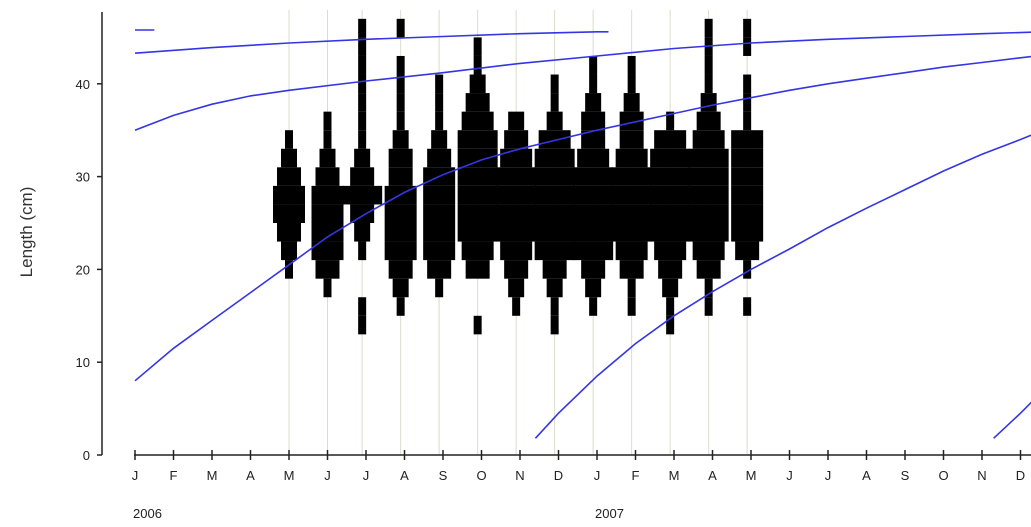 Image resolution: width=1031 pixels, height=527 pixels. What do you see at coordinates (86, 455) in the screenshot?
I see `y-tick-label: 0` at bounding box center [86, 455].